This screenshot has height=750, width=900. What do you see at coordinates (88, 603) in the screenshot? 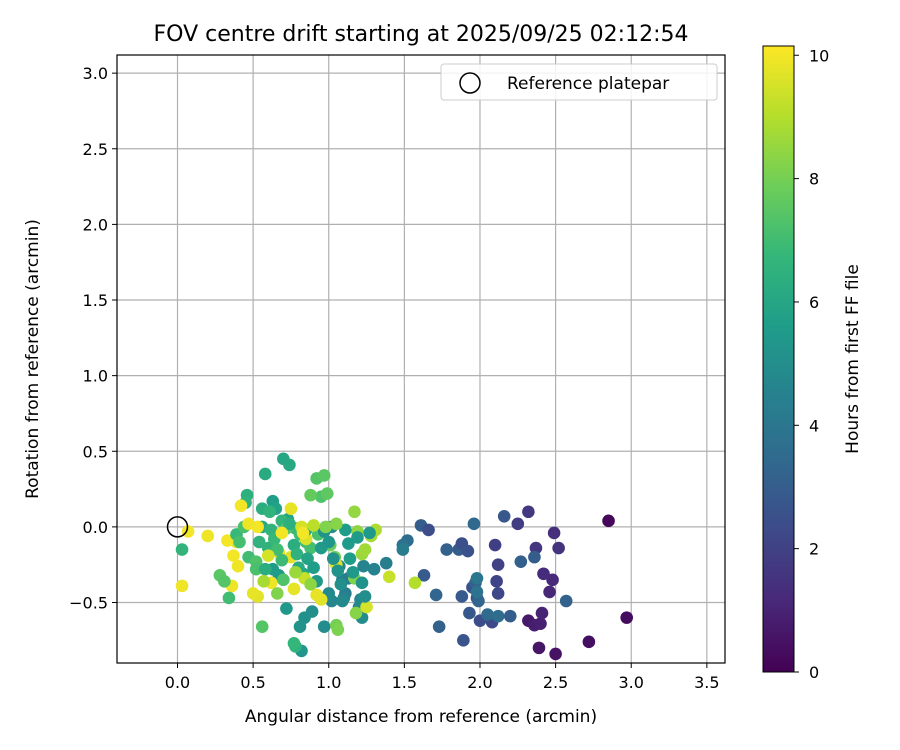
I see `y-tick-label: −0.5` at bounding box center [88, 603].